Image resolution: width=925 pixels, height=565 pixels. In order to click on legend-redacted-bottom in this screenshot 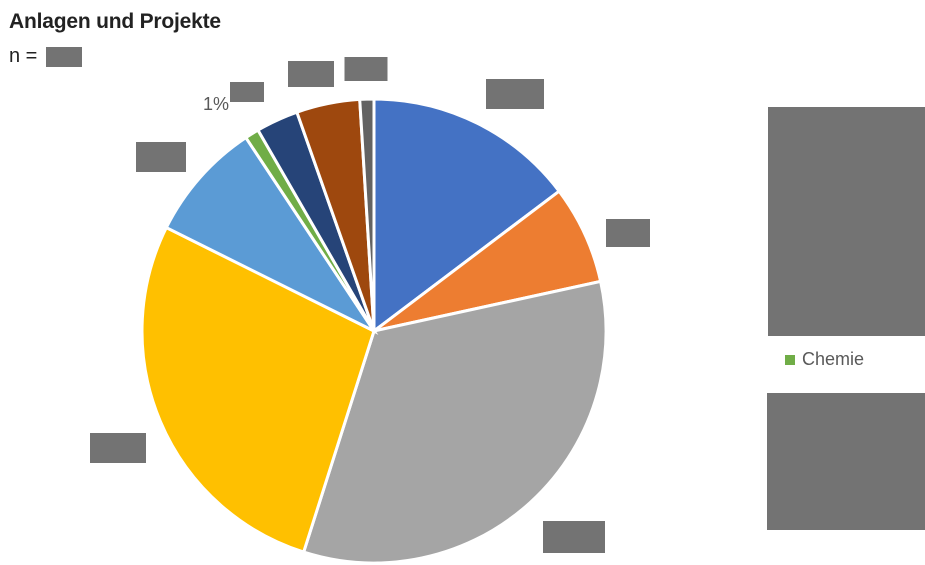, I will do `click(846, 461)`.